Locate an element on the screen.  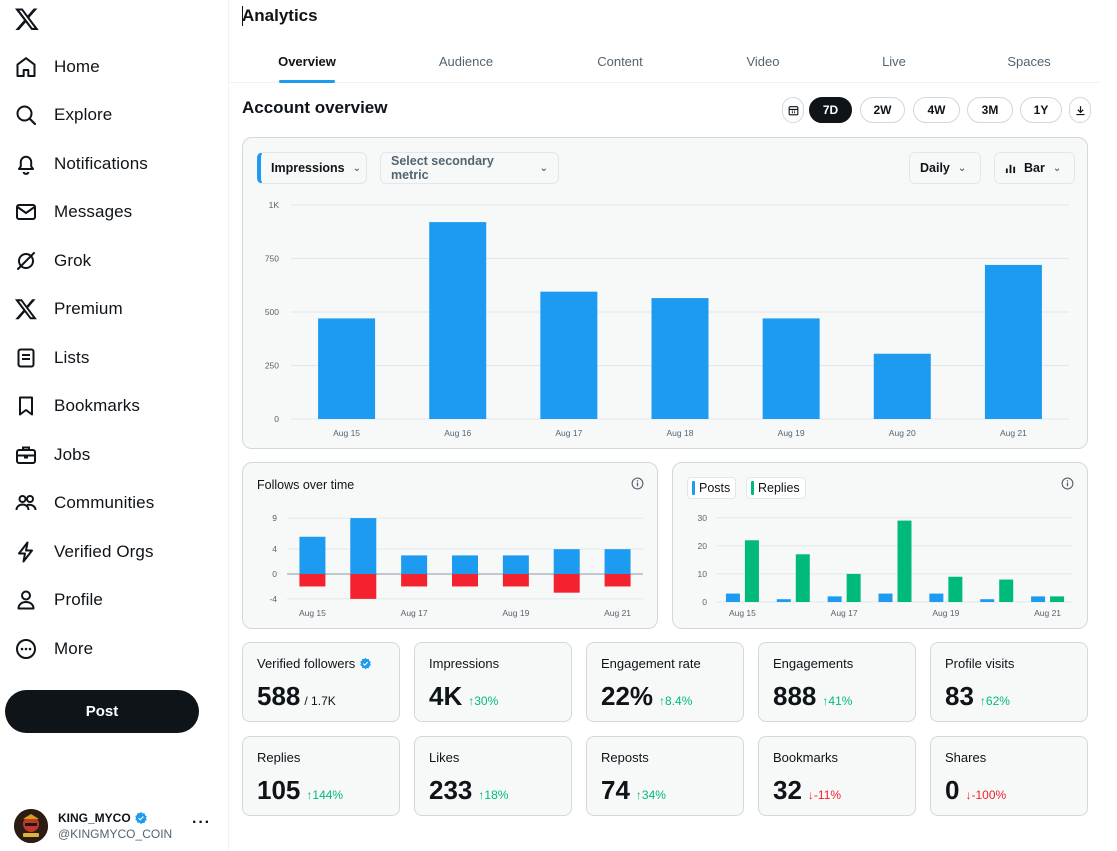
post-button: Post is located at coordinates (102, 711).